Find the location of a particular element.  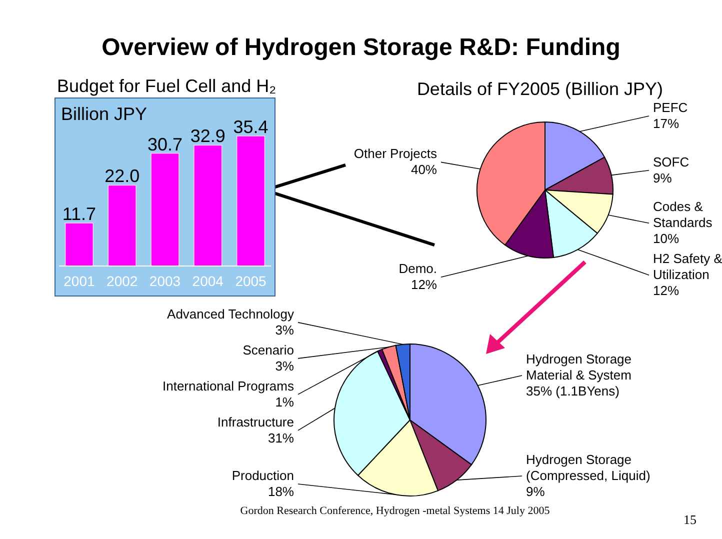

data-label: 11.7 is located at coordinates (79, 214).